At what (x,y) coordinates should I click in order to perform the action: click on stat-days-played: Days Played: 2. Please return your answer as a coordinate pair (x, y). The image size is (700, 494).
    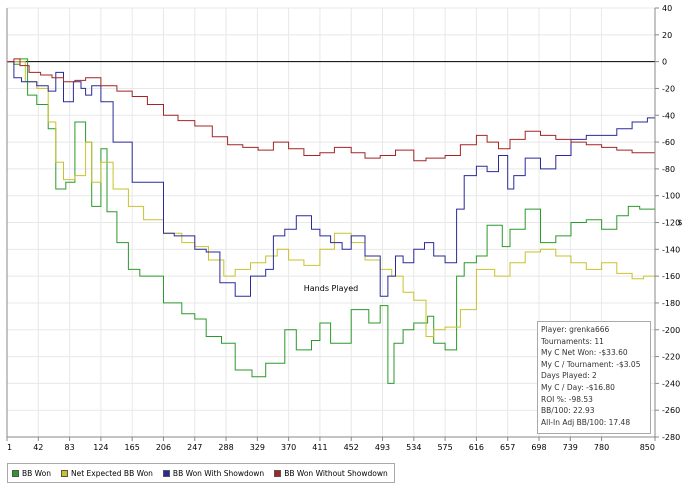
    Looking at the image, I should click on (569, 376).